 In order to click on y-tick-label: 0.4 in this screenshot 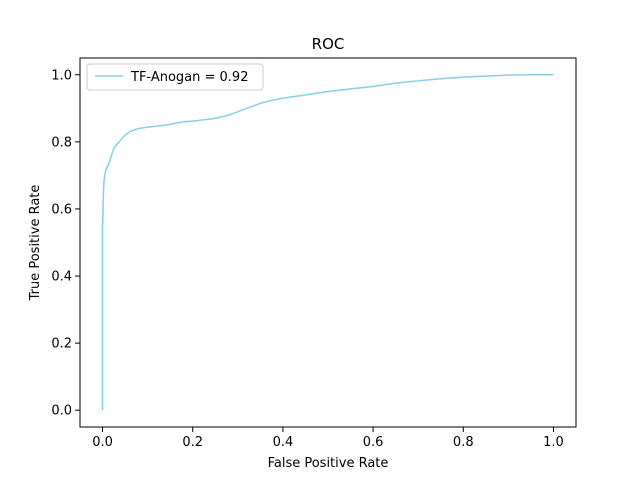, I will do `click(61, 277)`.